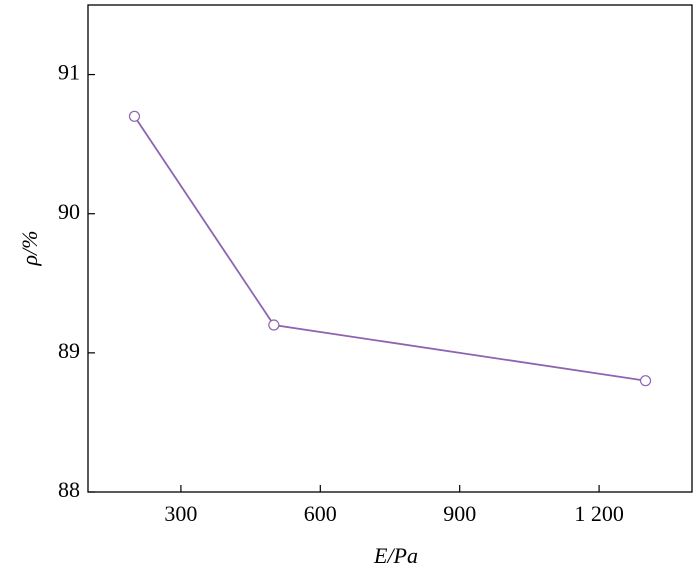  What do you see at coordinates (69, 72) in the screenshot?
I see `y-tick-label: 91` at bounding box center [69, 72].